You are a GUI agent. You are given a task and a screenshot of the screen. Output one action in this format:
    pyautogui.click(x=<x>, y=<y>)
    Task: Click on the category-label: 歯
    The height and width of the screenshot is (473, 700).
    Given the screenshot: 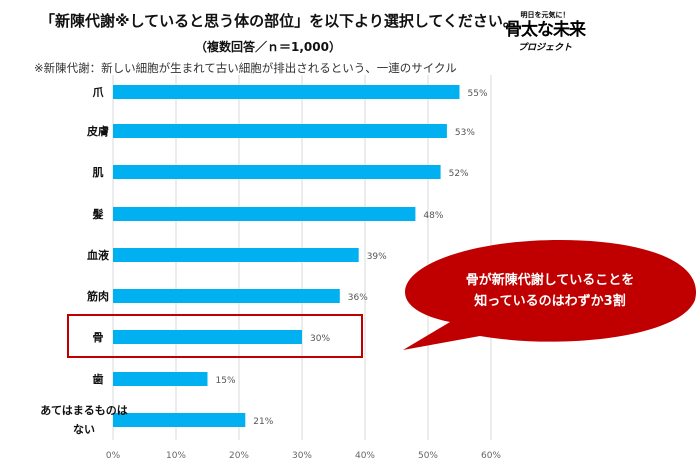 What is the action you would take?
    pyautogui.click(x=98, y=379)
    